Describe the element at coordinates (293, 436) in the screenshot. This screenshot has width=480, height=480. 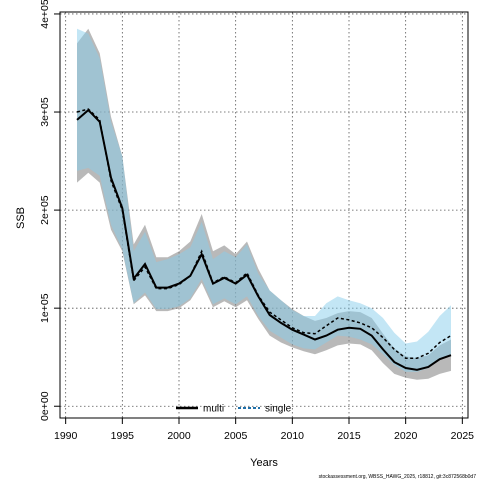
I see `x-tick-label: 2010` at that location.